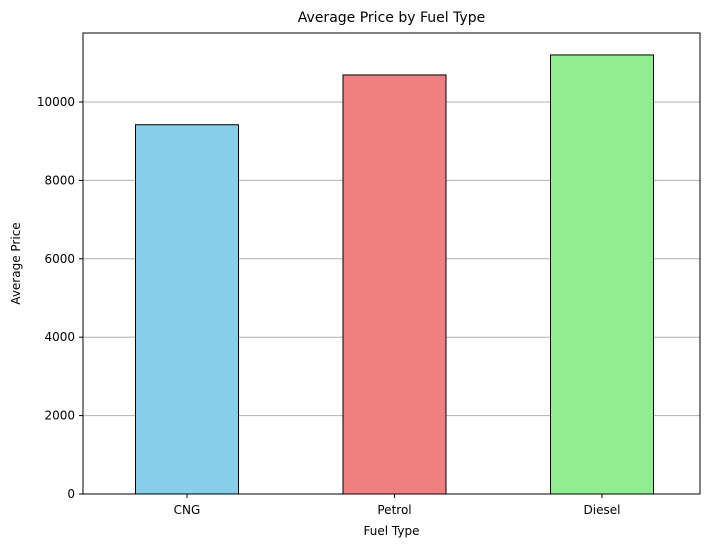 This screenshot has width=713, height=551. Describe the element at coordinates (59, 416) in the screenshot. I see `y-tick-label: 2000` at that location.